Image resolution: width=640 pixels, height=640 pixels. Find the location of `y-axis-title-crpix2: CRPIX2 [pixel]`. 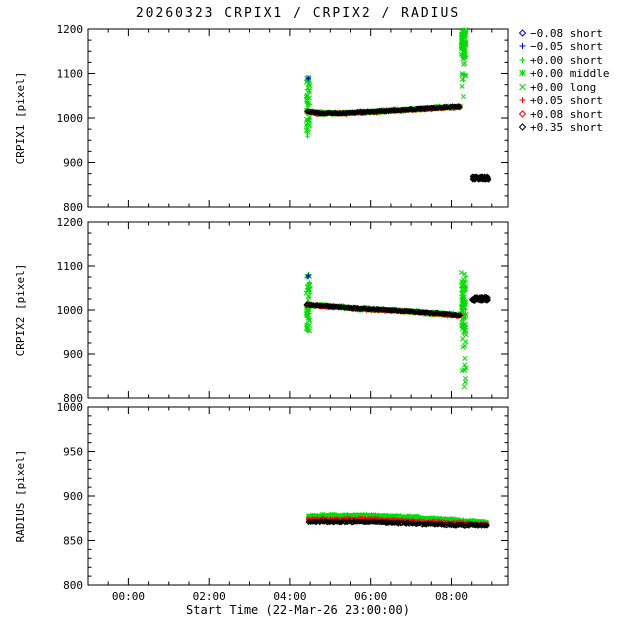

y-axis-title-crpix2: CRPIX2 [pixel] is located at coordinates (20, 310).